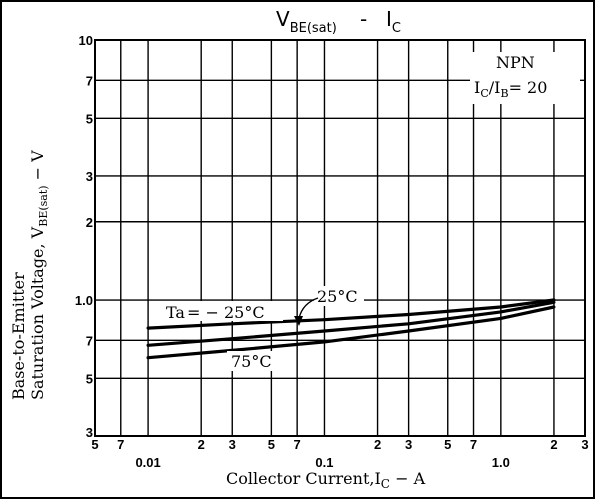  I want to click on label-bg-cold, so click(223, 311).